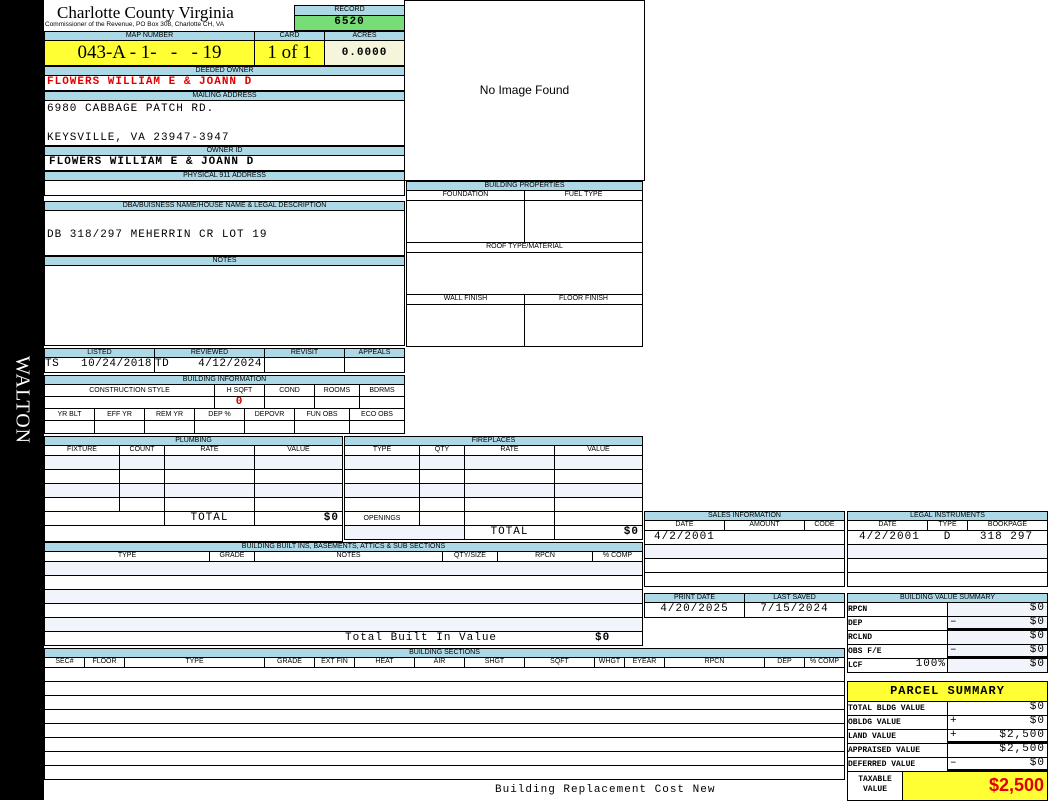 This screenshot has height=801, width=1050. I want to click on deeded-owner: FLOWERS WILLIAM E & JOANN D, so click(224, 83).